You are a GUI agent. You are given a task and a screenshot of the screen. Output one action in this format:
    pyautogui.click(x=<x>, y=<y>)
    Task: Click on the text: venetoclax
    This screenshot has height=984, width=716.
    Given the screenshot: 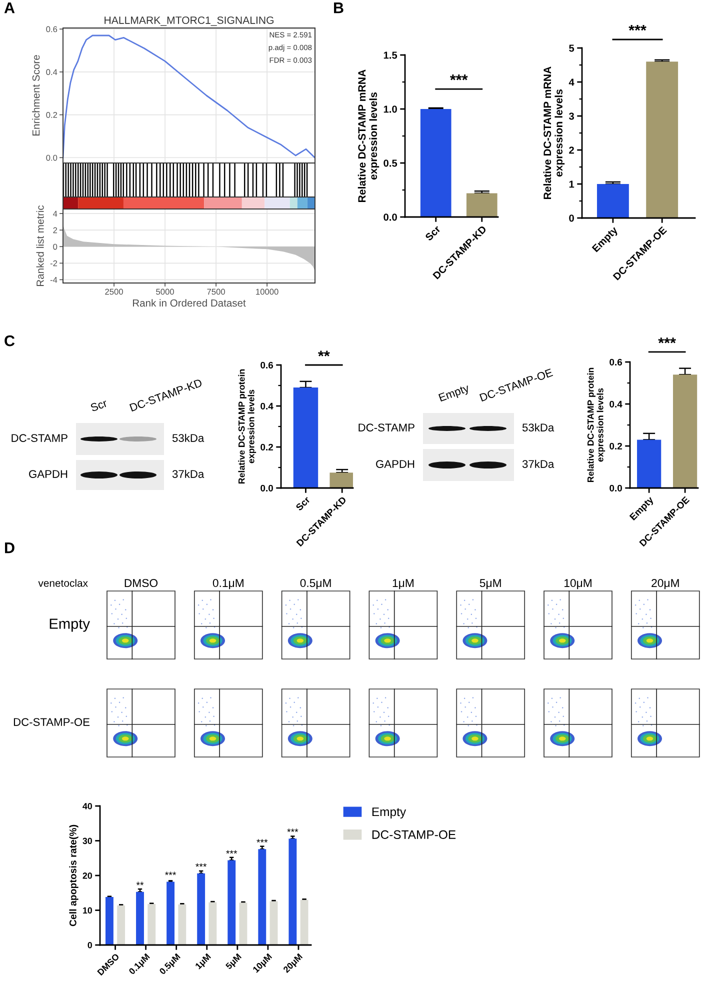 What is the action you would take?
    pyautogui.click(x=63, y=583)
    